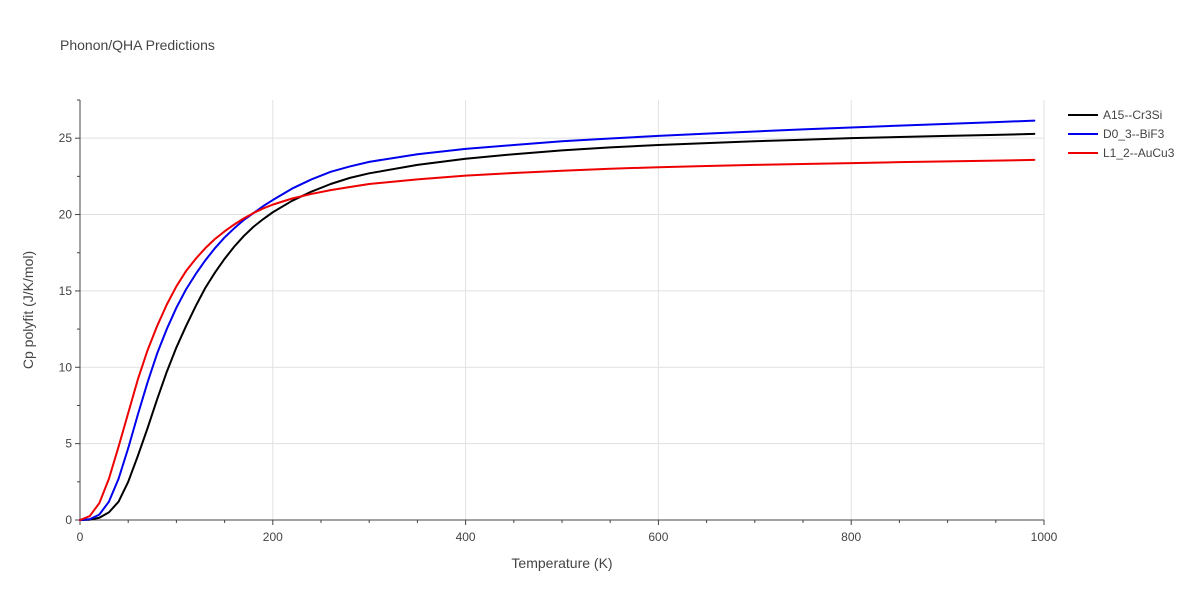 This screenshot has height=600, width=1200. Describe the element at coordinates (68, 444) in the screenshot. I see `y-tick-label: 5` at that location.